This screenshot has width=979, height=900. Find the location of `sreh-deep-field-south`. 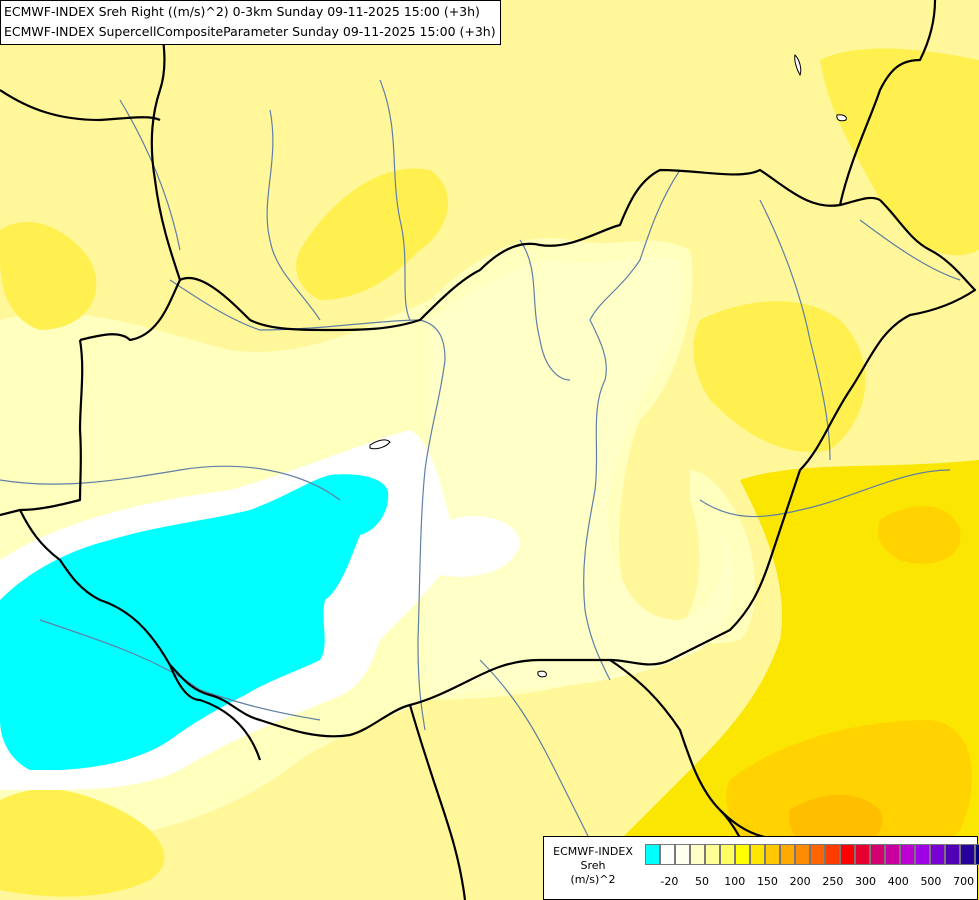

sreh-deep-field-south is located at coordinates (849, 790).